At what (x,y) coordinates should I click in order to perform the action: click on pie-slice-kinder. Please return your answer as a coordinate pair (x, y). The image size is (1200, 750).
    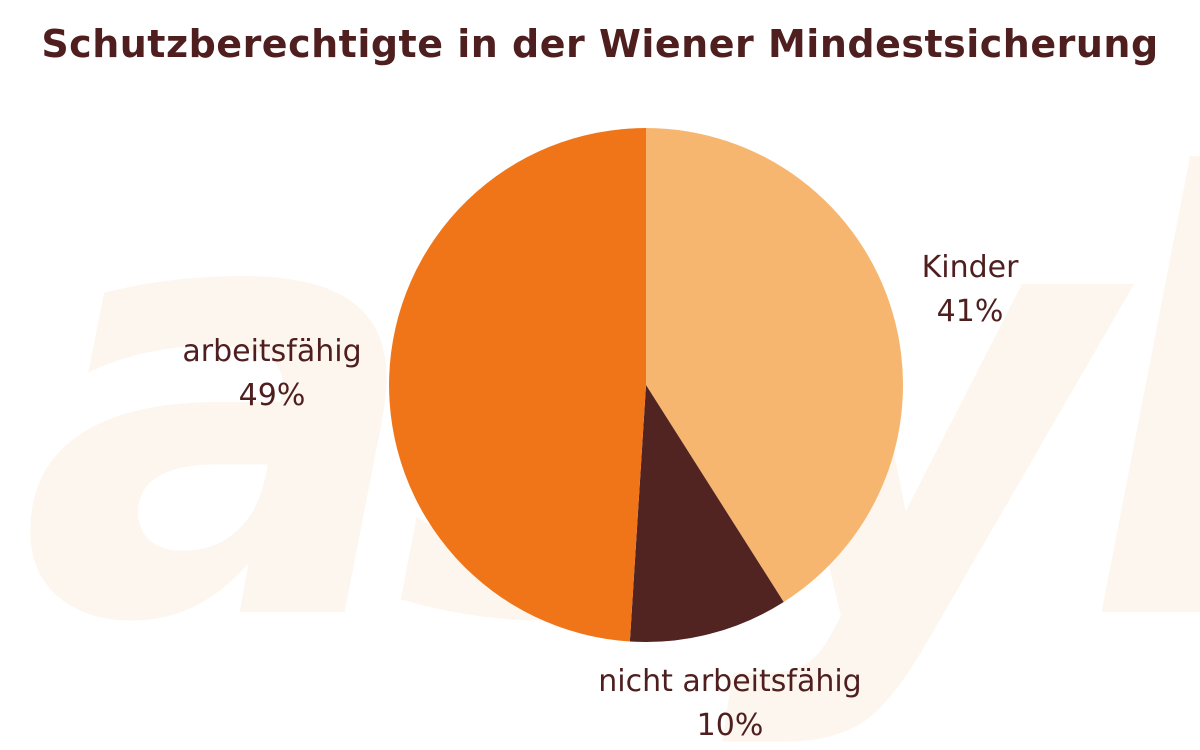
    Looking at the image, I should click on (774, 365).